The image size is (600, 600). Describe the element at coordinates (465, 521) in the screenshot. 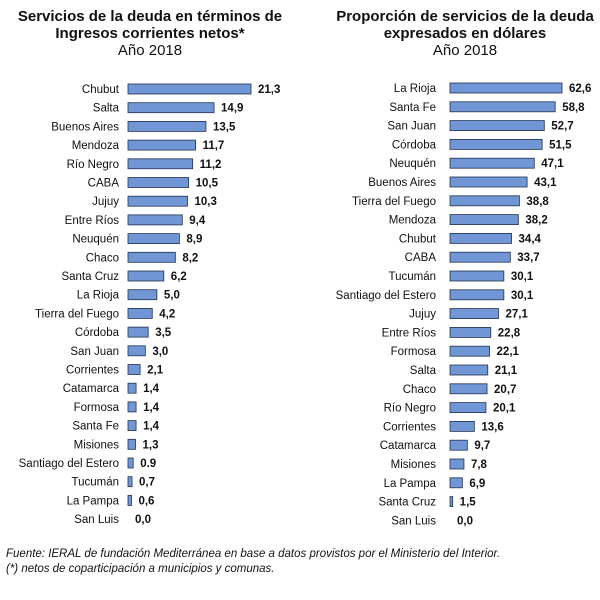

I see `value-label: 0,0` at that location.